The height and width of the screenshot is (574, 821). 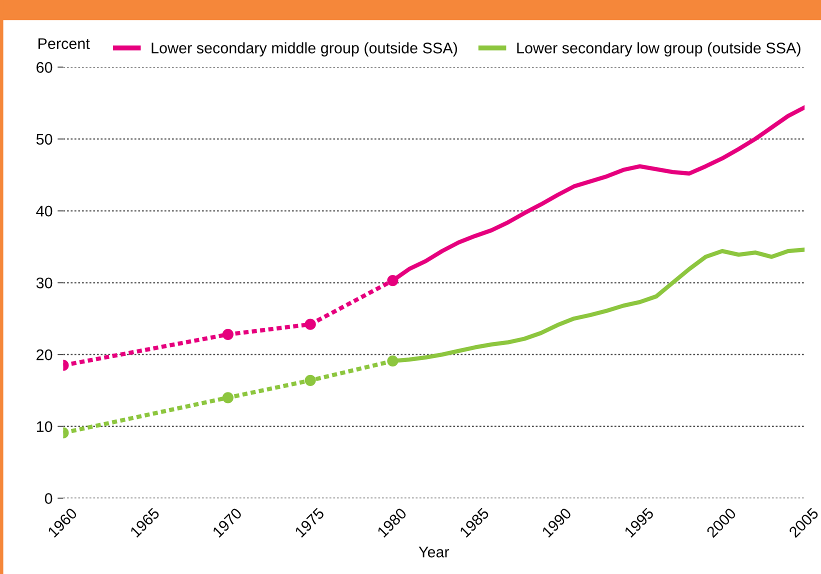 I want to click on y-tick-label: 50, so click(x=44, y=139).